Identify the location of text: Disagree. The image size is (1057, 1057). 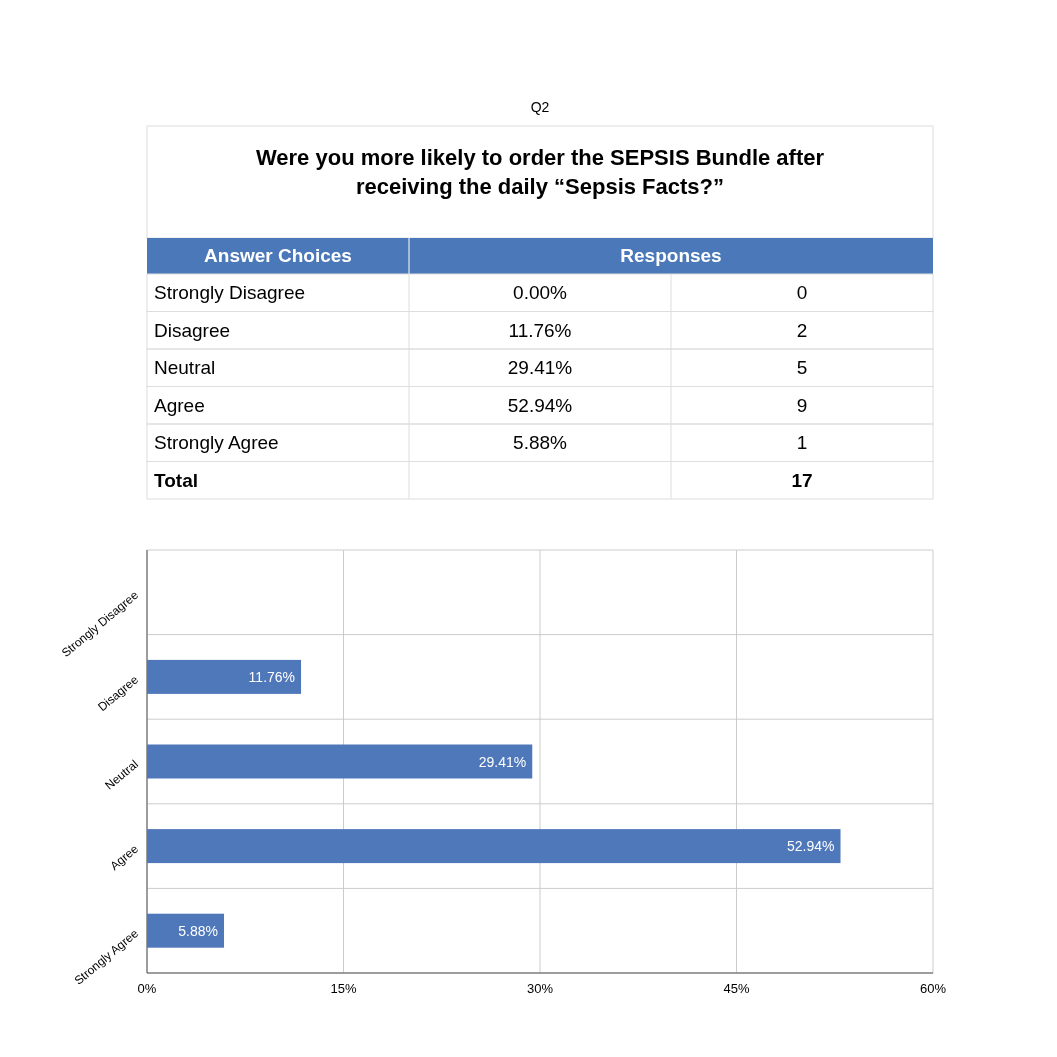
(192, 330).